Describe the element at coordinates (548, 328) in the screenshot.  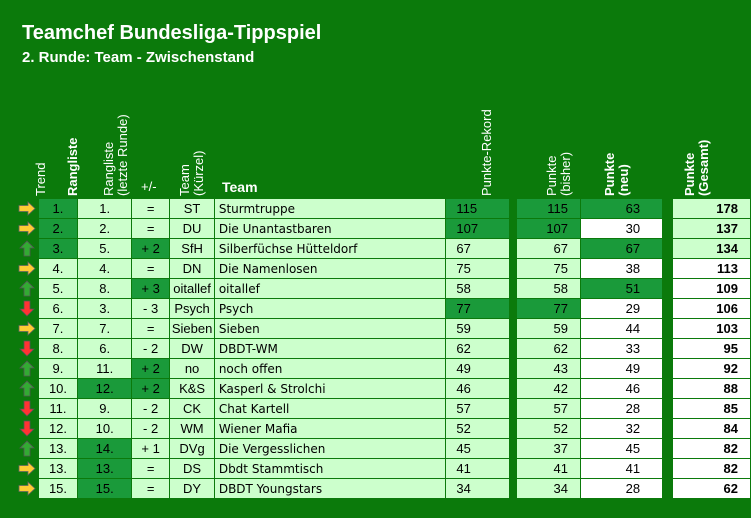
I see `bisher-cell: 59` at that location.